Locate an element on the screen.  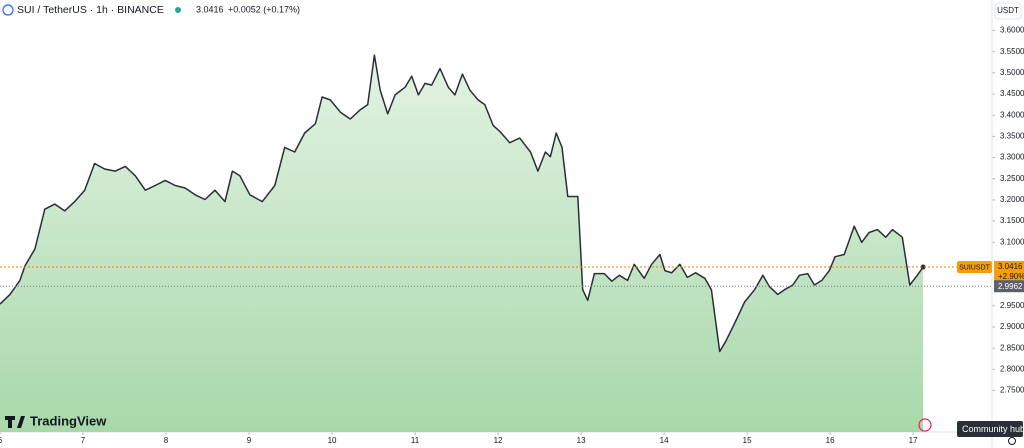
y-tick-label: 3.6000 is located at coordinates (1012, 30).